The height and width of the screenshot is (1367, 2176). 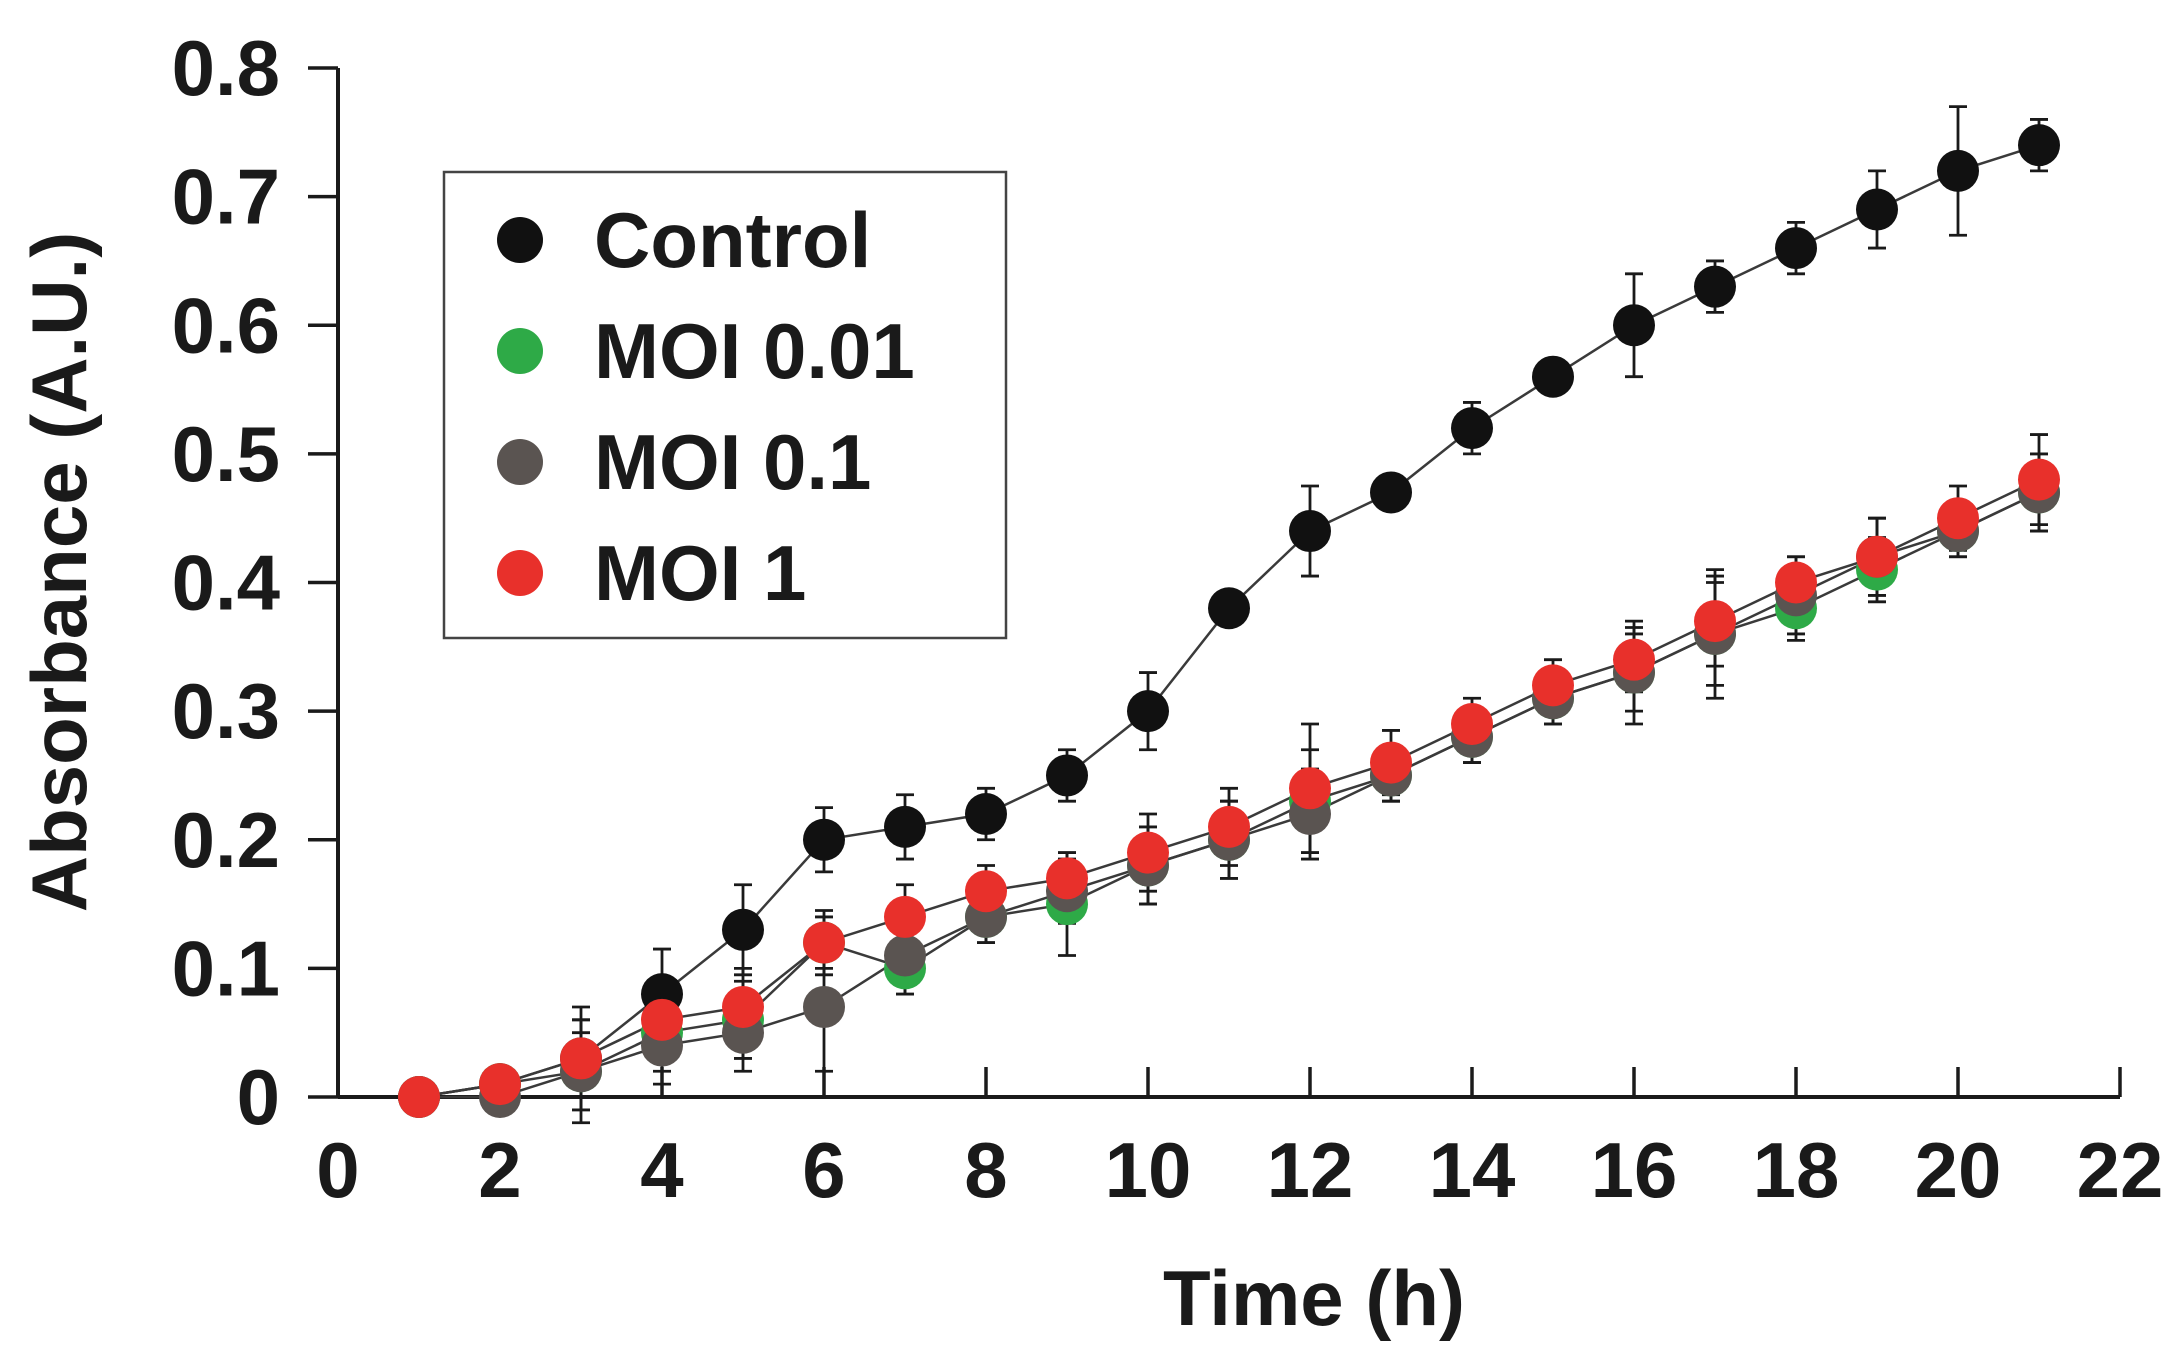 What do you see at coordinates (226, 840) in the screenshot?
I see `y-tick-label: 0.2` at bounding box center [226, 840].